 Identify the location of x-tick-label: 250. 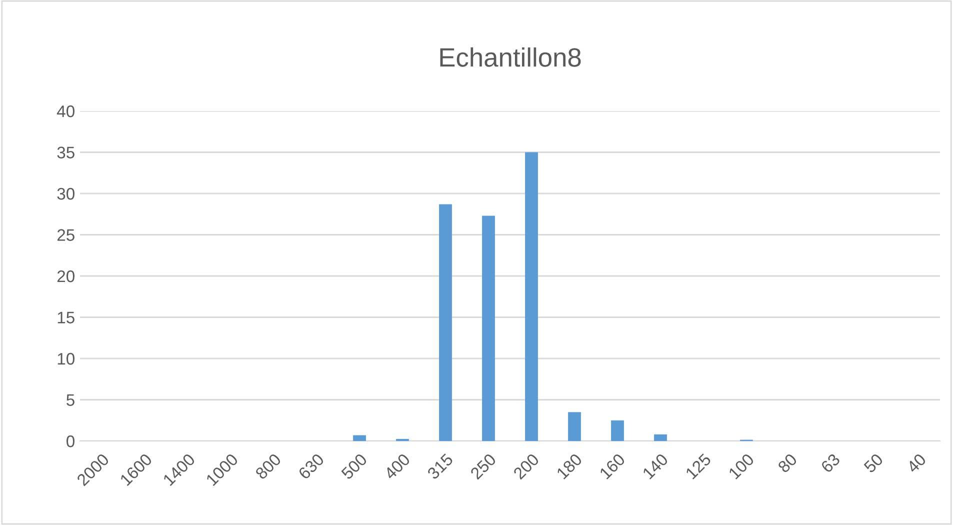
(483, 466).